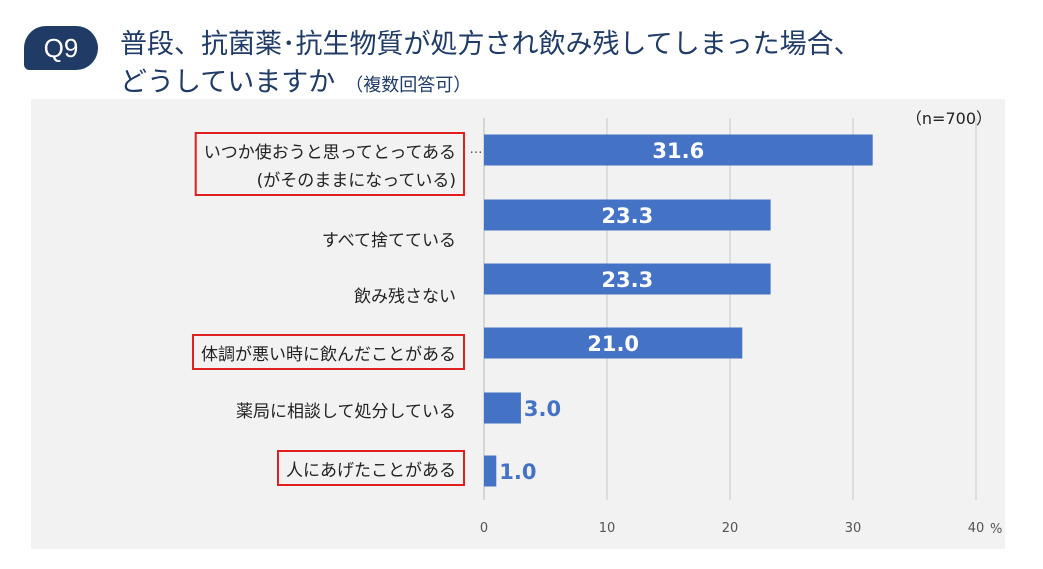 The width and height of the screenshot is (1043, 569). What do you see at coordinates (853, 528) in the screenshot?
I see `x-tick-label: 30` at bounding box center [853, 528].